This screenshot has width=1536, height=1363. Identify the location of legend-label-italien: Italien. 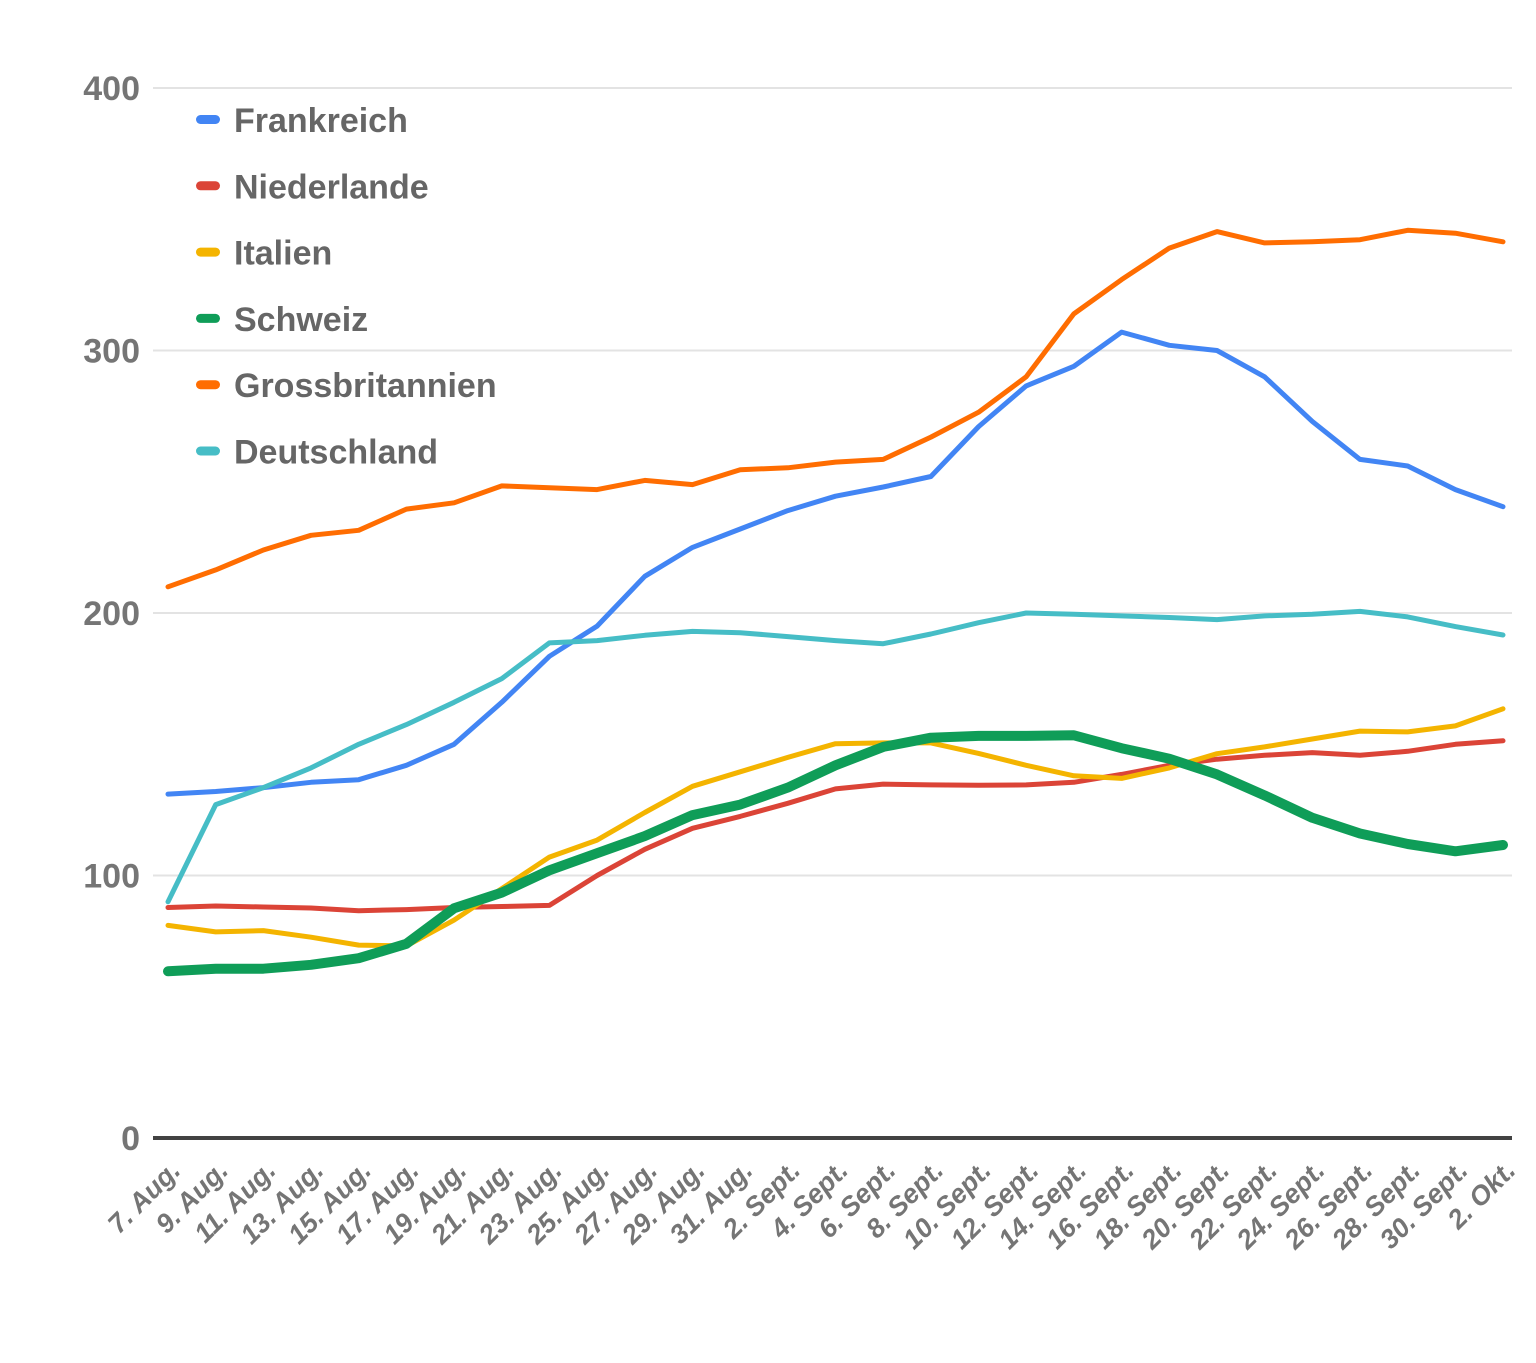
(283, 254).